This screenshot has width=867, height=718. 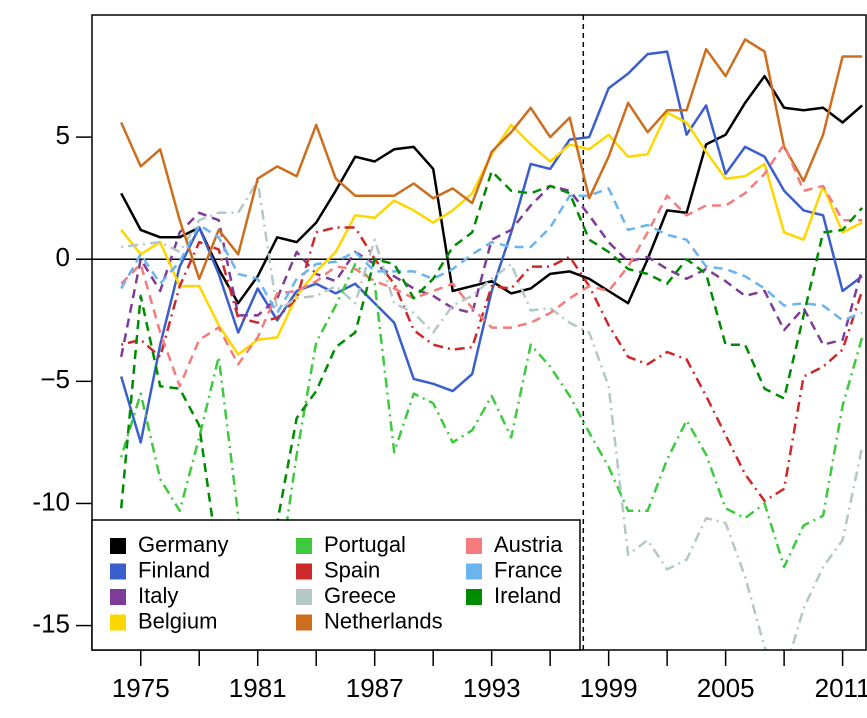 What do you see at coordinates (63, 257) in the screenshot?
I see `y-tick-label: 0` at bounding box center [63, 257].